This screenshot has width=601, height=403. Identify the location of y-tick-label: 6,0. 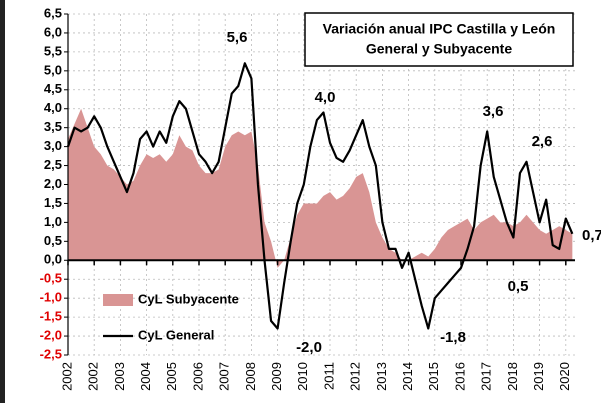
(53, 31).